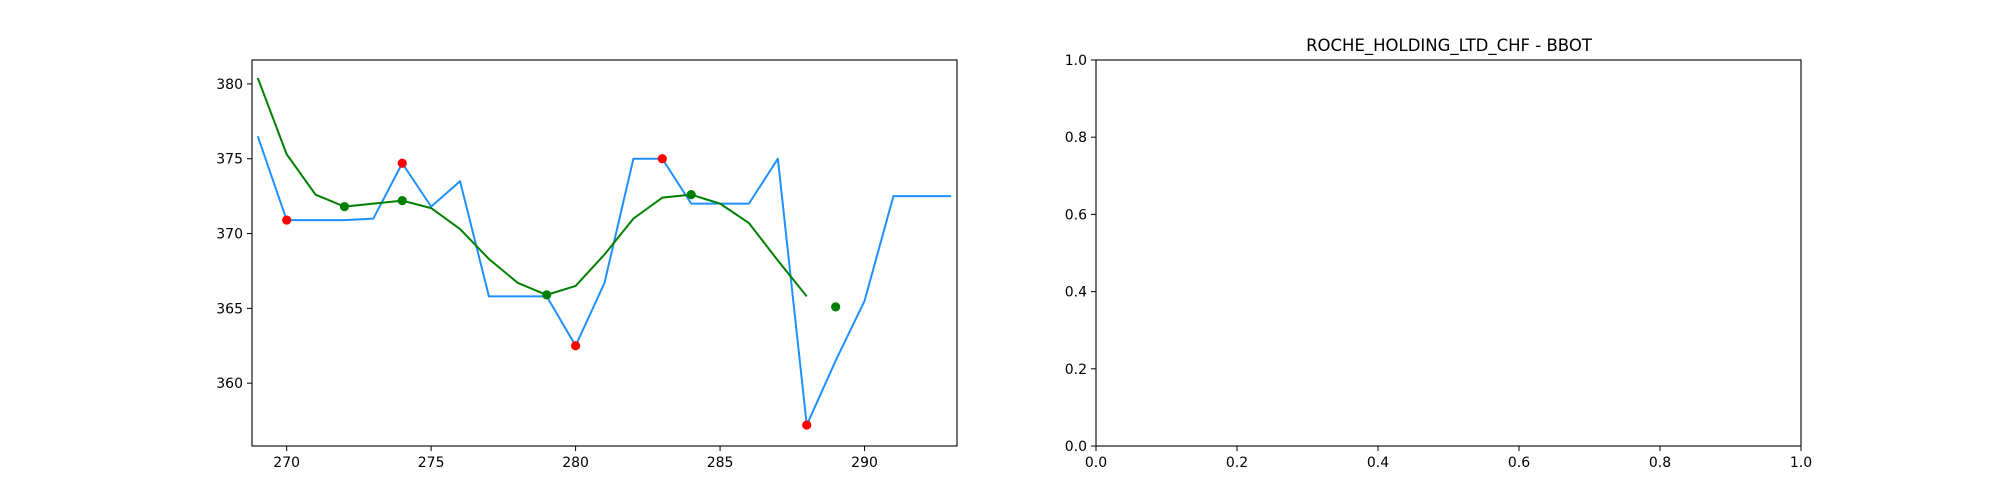 Image resolution: width=2000 pixels, height=500 pixels. What do you see at coordinates (229, 309) in the screenshot?
I see `y-tick-label: 365` at bounding box center [229, 309].